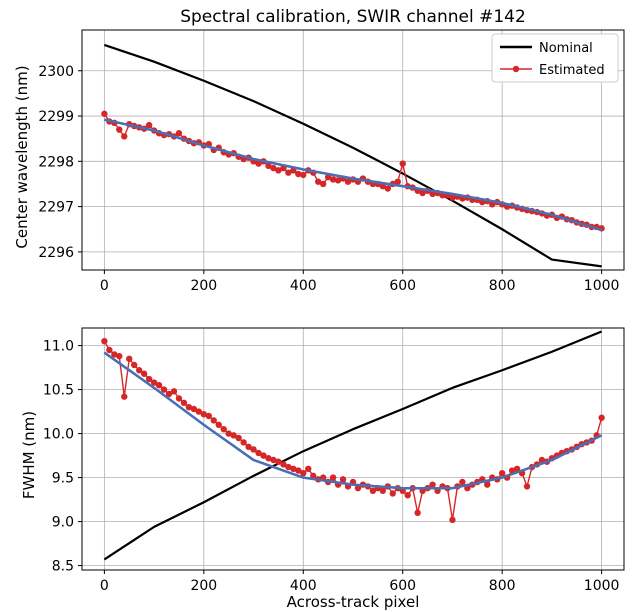 The height and width of the screenshot is (612, 644). I want to click on x-tick-label: 0, so click(104, 586).